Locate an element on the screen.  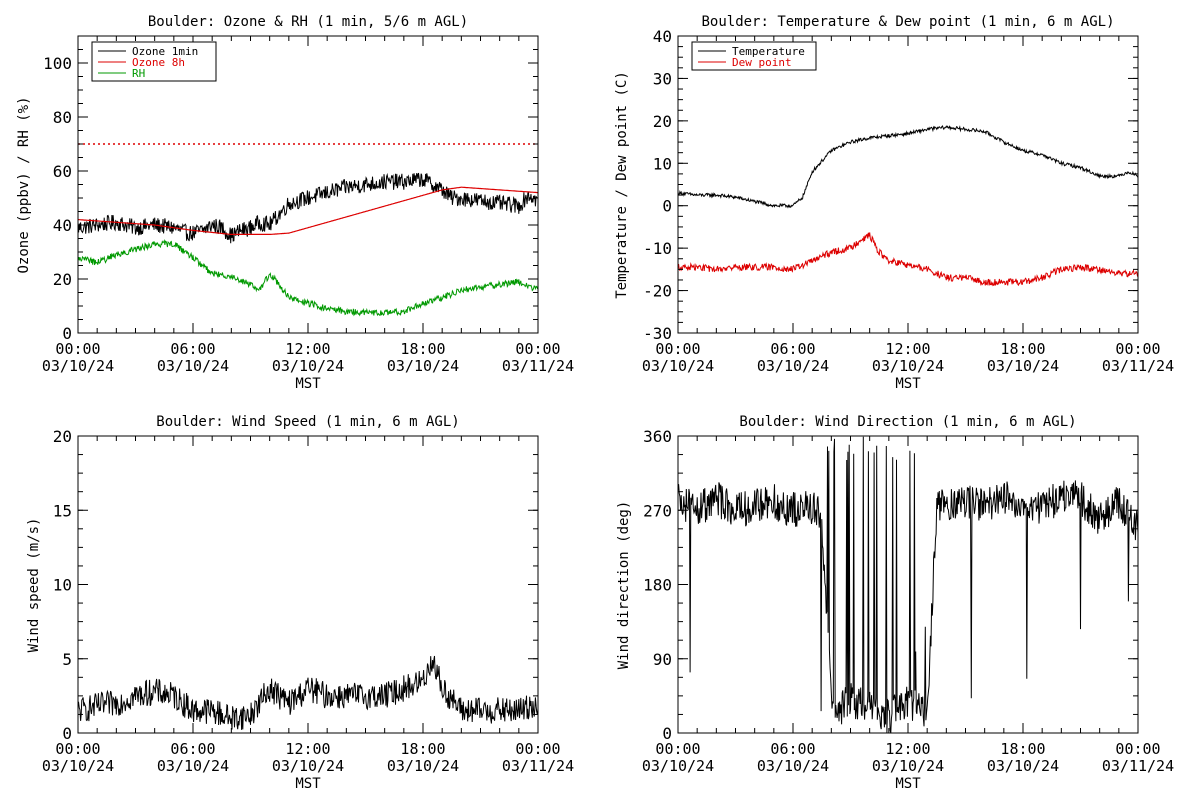
series-line-dew-point is located at coordinates (908, 259).